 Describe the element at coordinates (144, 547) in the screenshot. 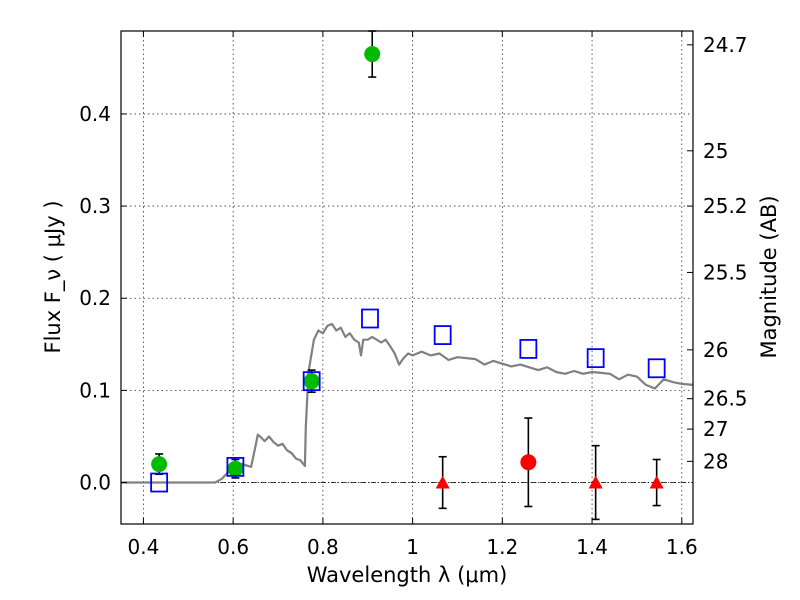

I see `x-tick-label: 0.4` at that location.